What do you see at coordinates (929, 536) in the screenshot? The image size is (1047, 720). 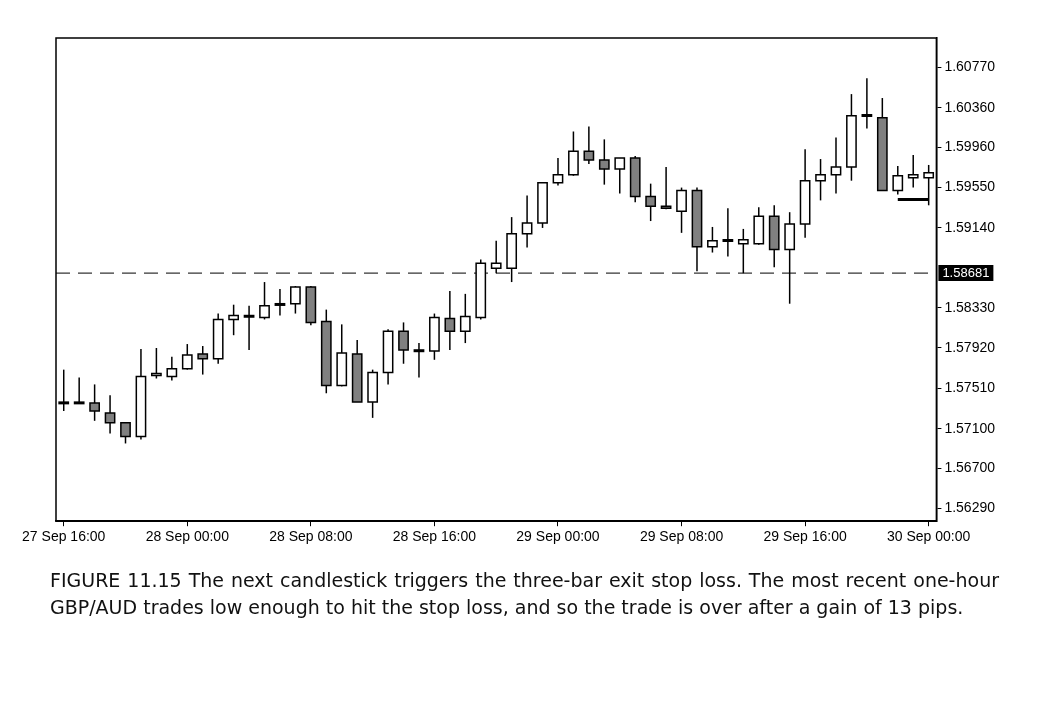 I see `x-tick-label: 30 Sep 00:00` at bounding box center [929, 536].